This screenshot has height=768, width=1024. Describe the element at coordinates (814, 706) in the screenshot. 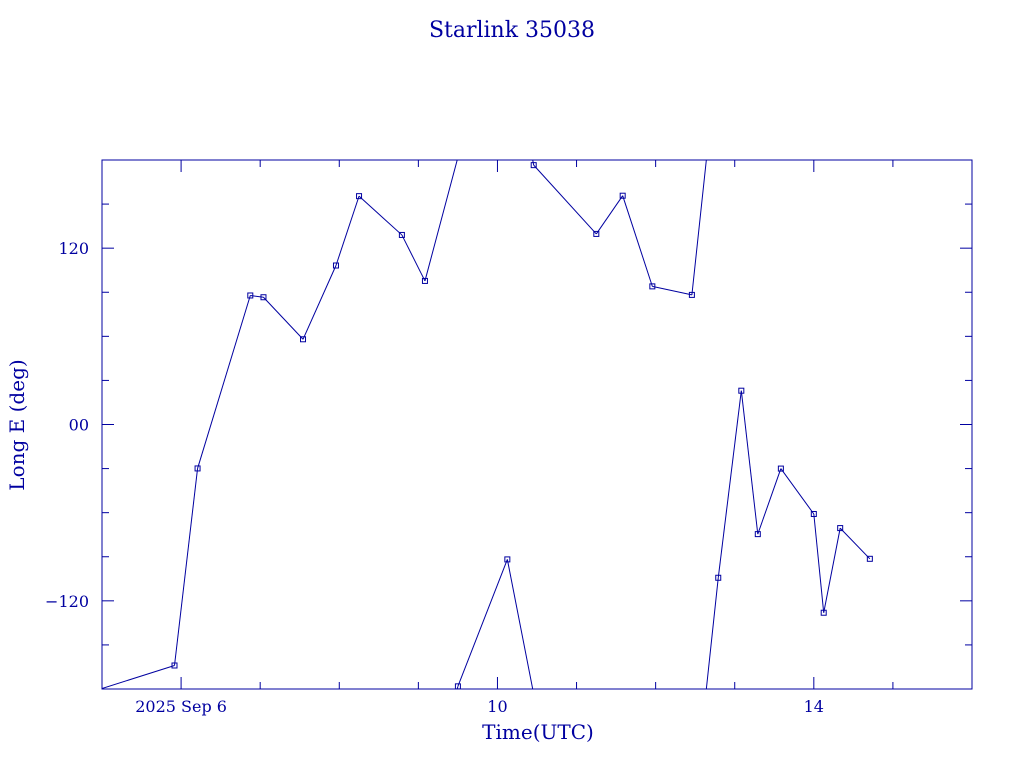

I see `x-tick-label: 14` at that location.